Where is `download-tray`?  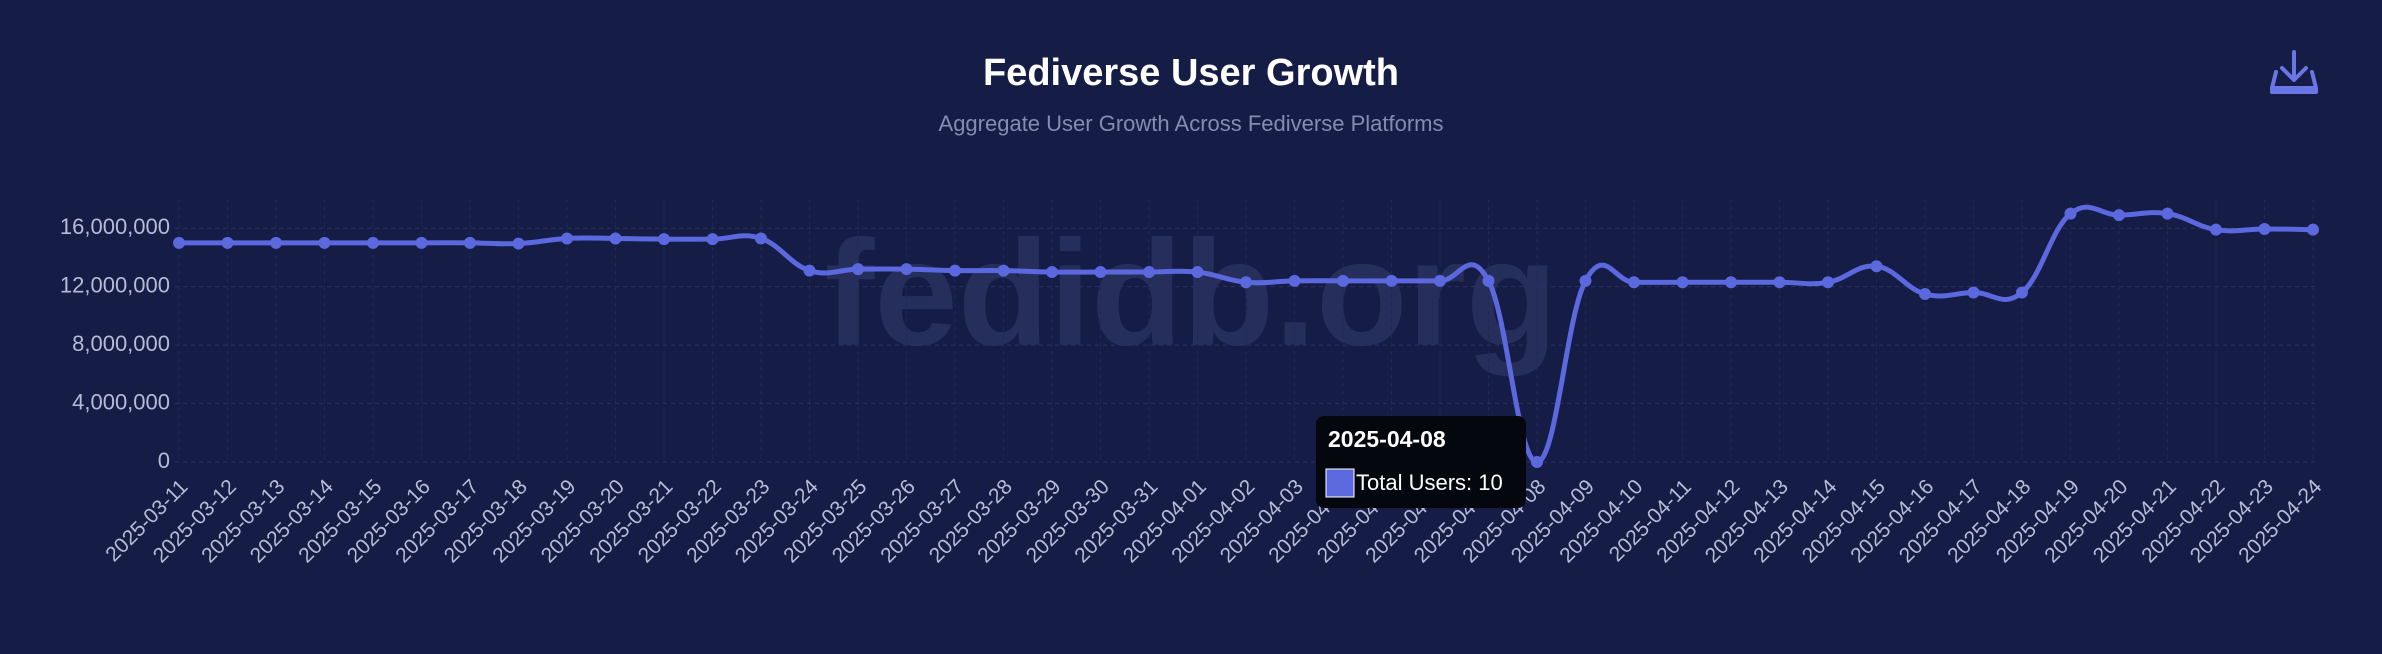
download-tray is located at coordinates (2294, 82).